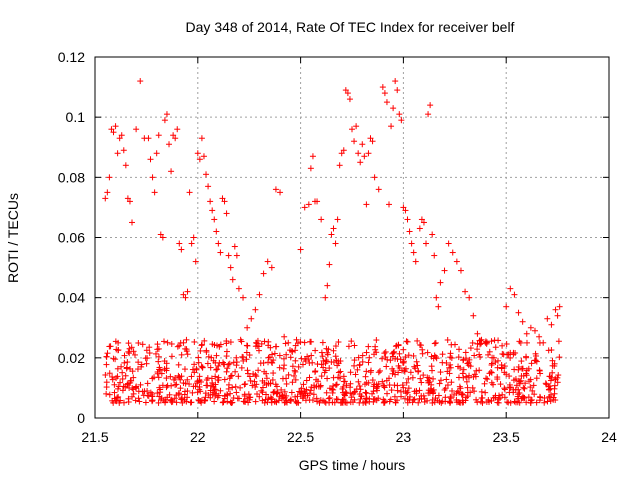  Describe the element at coordinates (506, 437) in the screenshot. I see `x-tick-label: 23.5` at that location.